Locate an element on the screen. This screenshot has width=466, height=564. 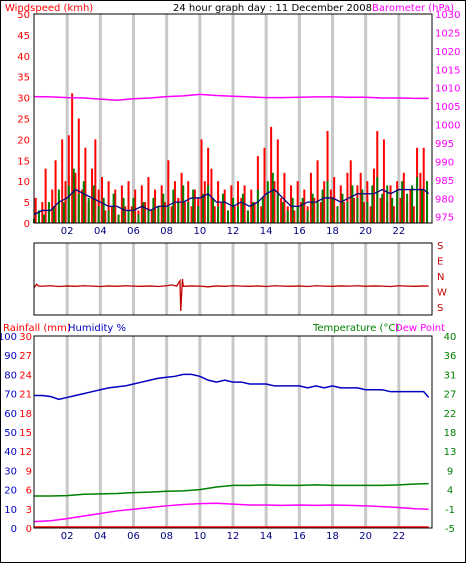
wind-x-ticks: 02 04 06 08 10 12 14 16 18 20 22 is located at coordinates (233, 231).